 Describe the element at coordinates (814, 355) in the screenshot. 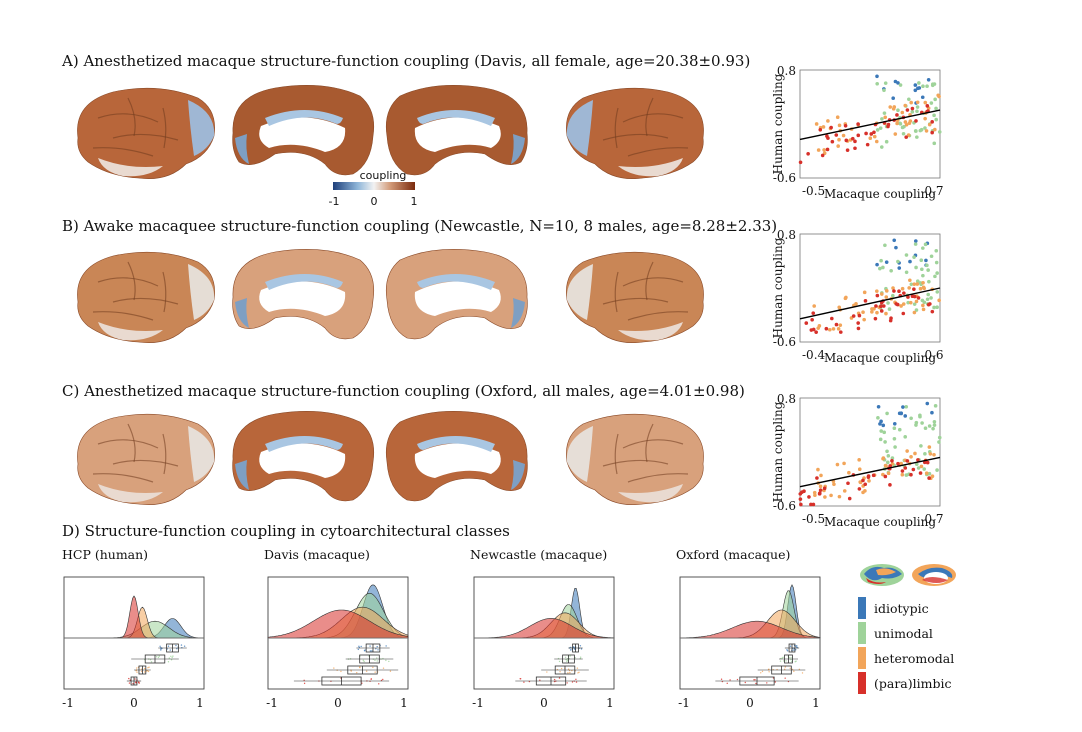

I see `x-tick-label: -0.4` at that location.